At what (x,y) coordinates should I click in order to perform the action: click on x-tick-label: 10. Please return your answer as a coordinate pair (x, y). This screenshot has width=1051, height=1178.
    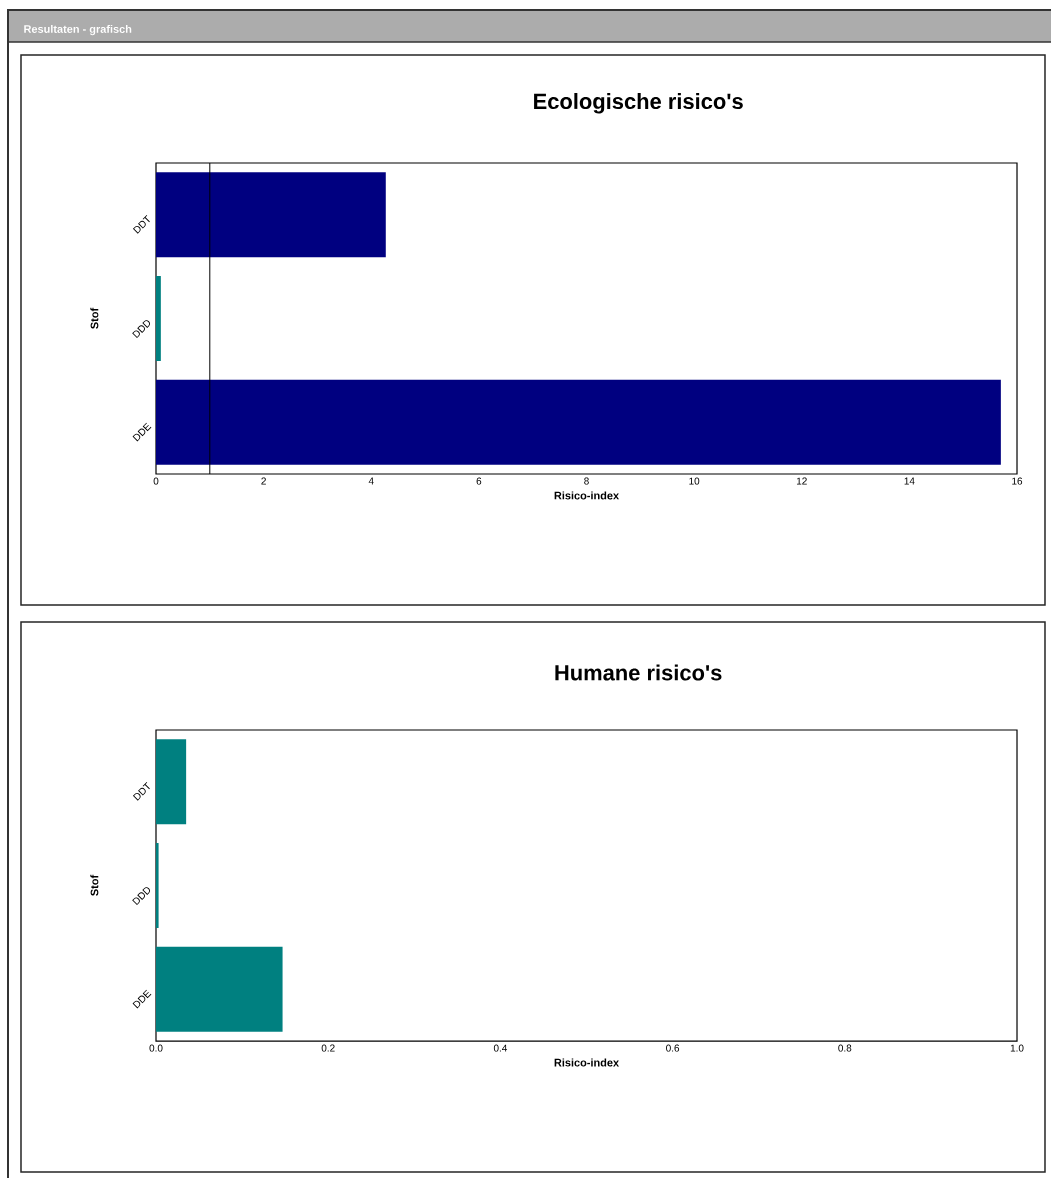
    Looking at the image, I should click on (694, 481).